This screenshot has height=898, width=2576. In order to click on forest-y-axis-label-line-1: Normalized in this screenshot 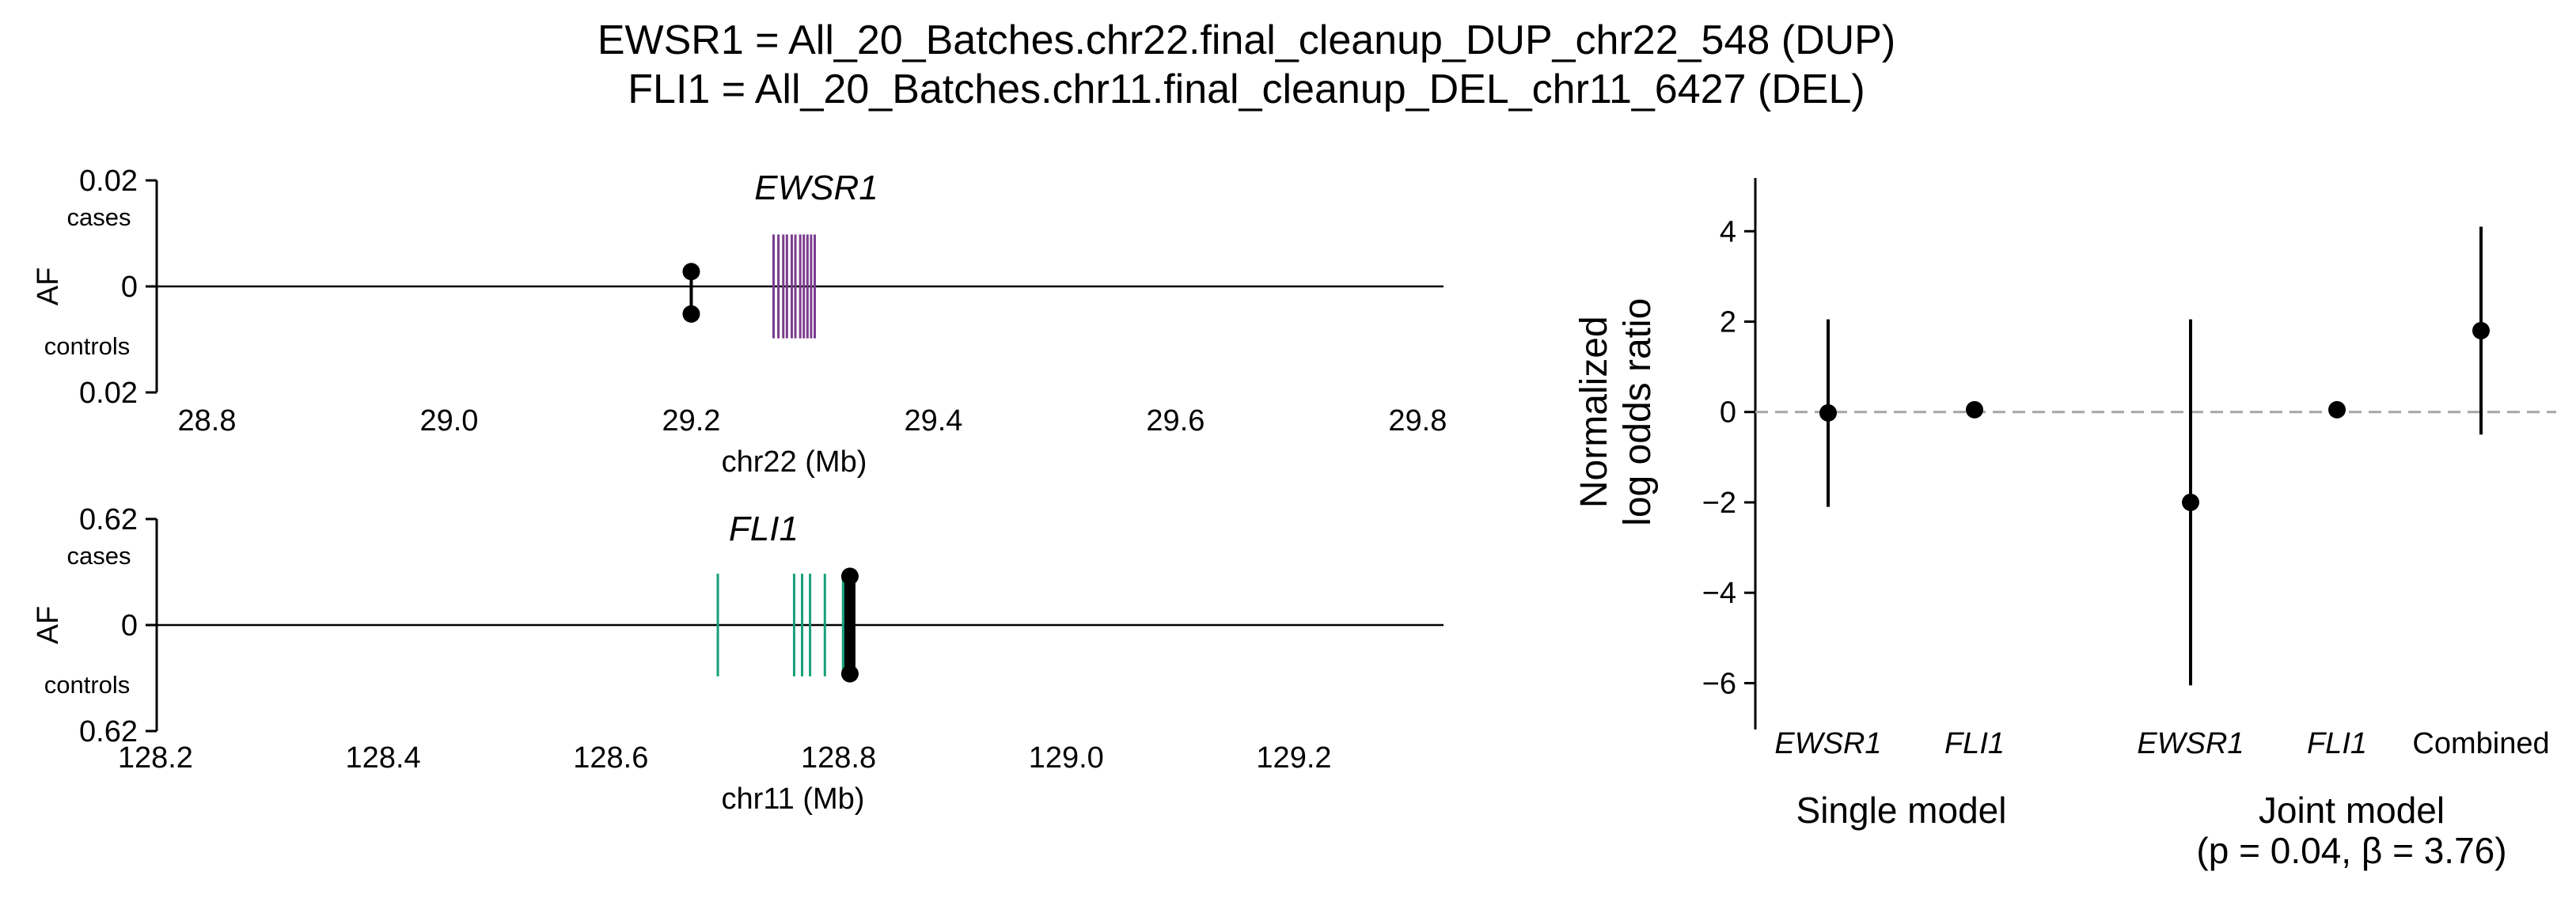, I will do `click(1594, 412)`.